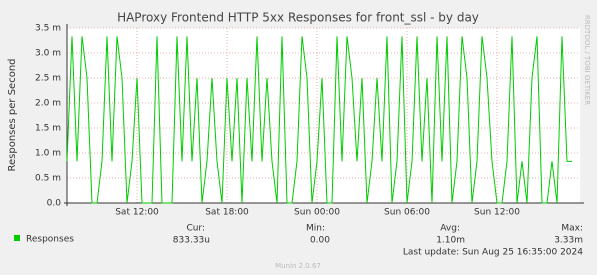 This screenshot has height=275, width=597. What do you see at coordinates (48, 79) in the screenshot?
I see `y-tick-label: 2.5 m` at bounding box center [48, 79].